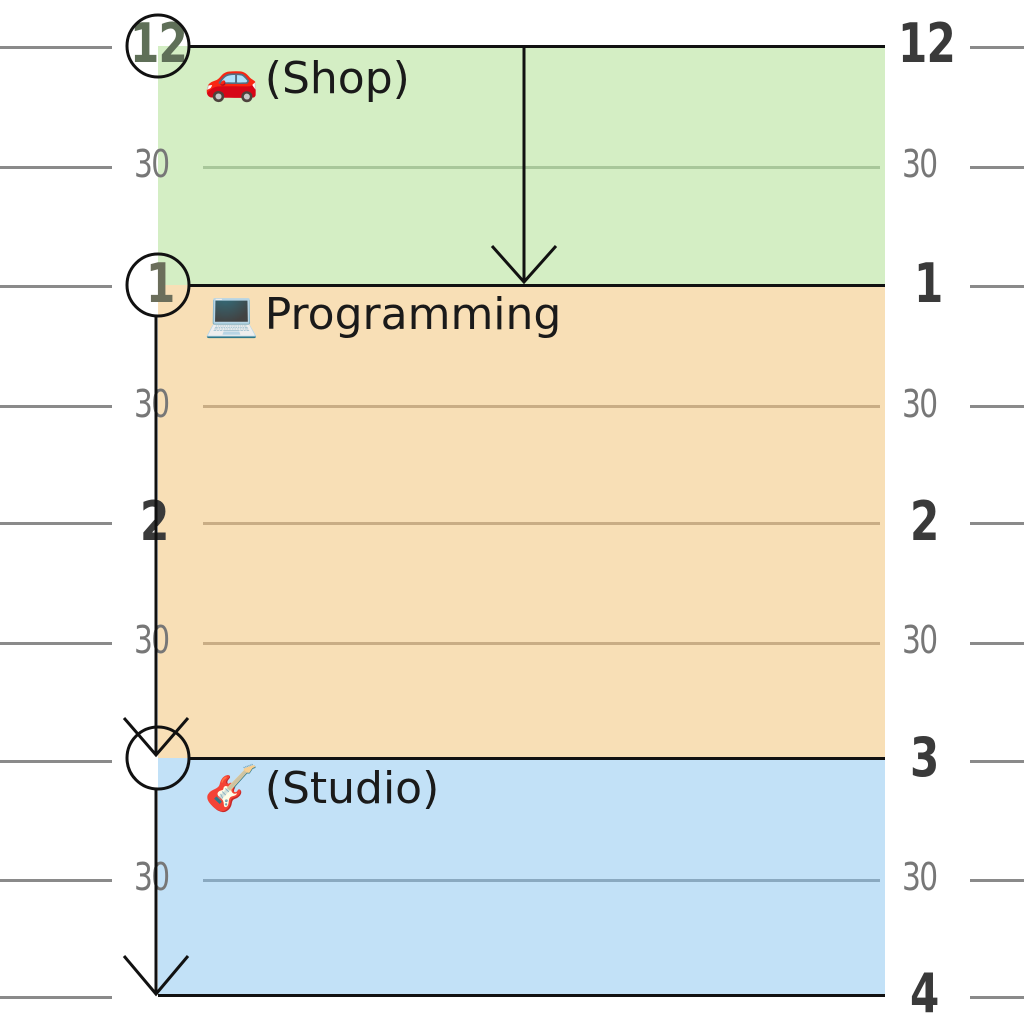 This screenshot has width=1024, height=1024. What do you see at coordinates (924, 757) in the screenshot?
I see `time-label-right-3: 3` at bounding box center [924, 757].